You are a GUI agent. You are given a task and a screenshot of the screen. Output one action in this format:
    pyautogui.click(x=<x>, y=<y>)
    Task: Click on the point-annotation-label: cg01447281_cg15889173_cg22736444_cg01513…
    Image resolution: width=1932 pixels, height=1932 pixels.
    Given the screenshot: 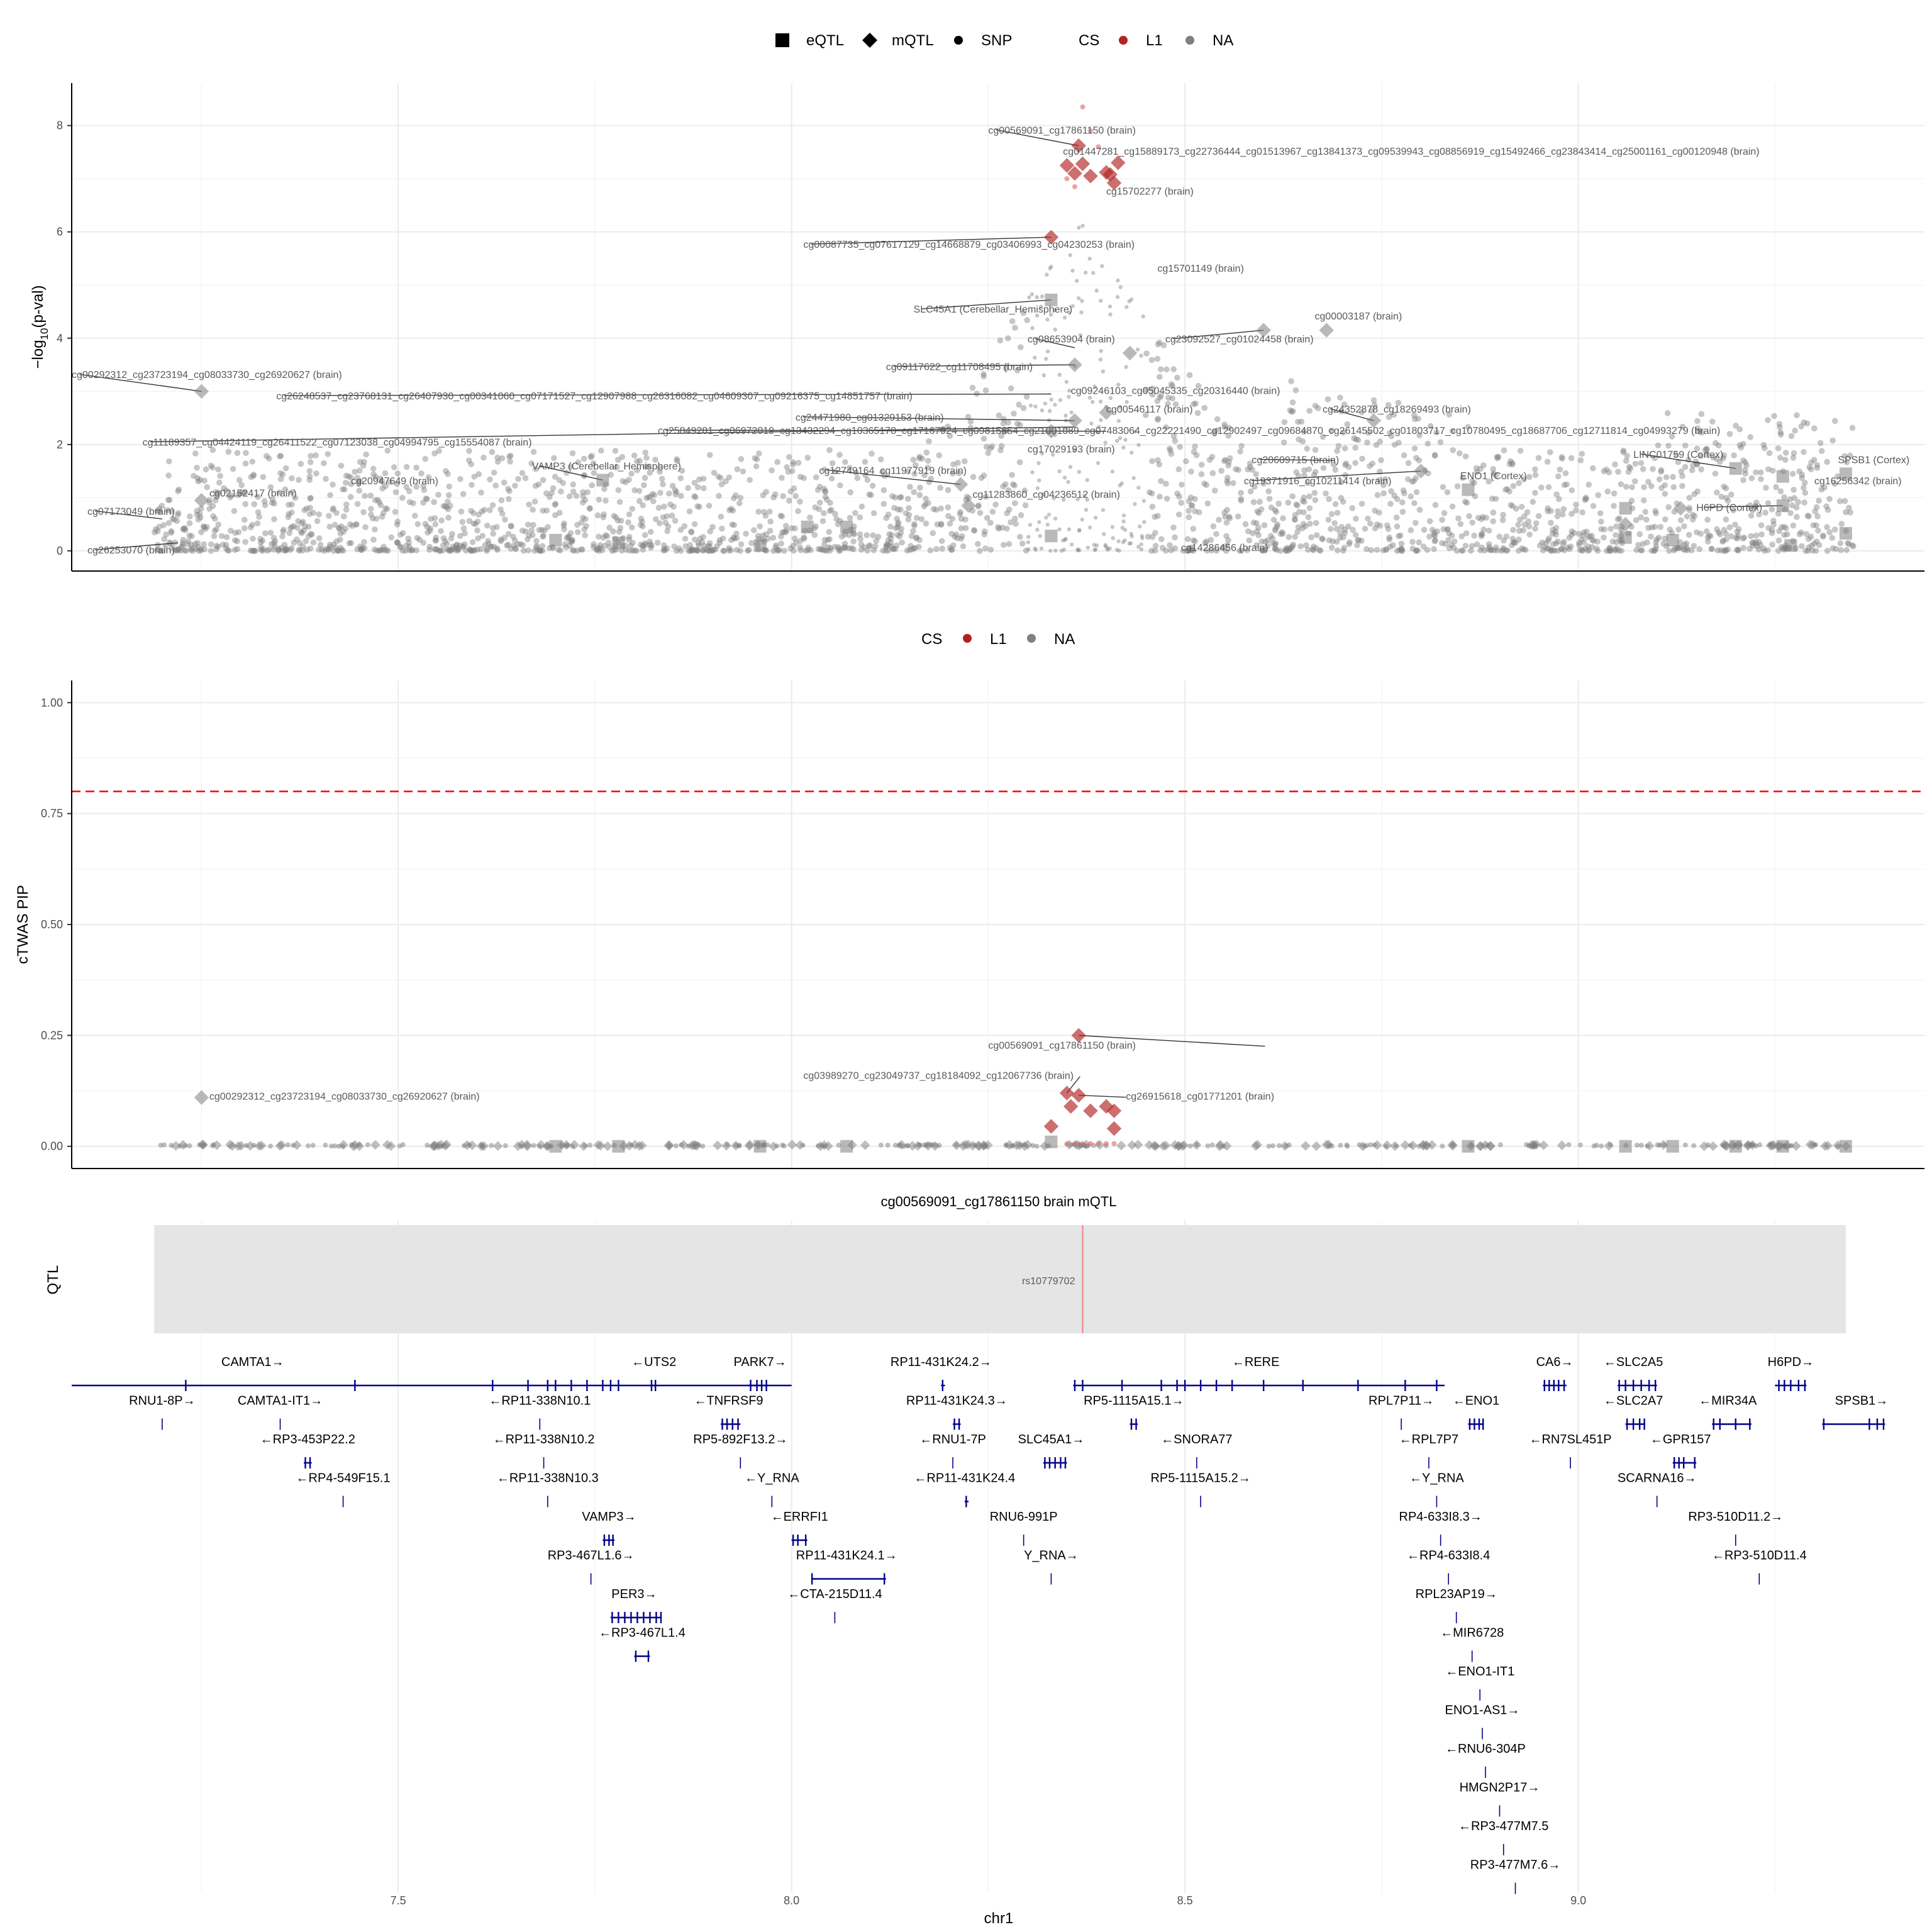 What is the action you would take?
    pyautogui.click(x=1411, y=152)
    